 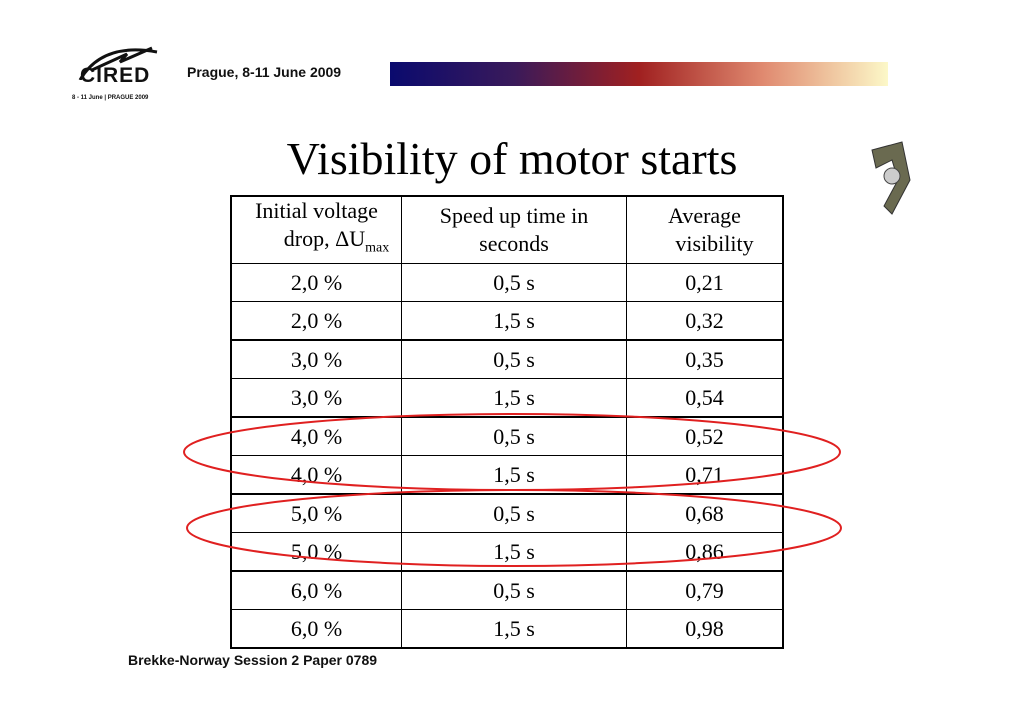 I want to click on voltage-drop-cell: 5,0 %, so click(x=316, y=513).